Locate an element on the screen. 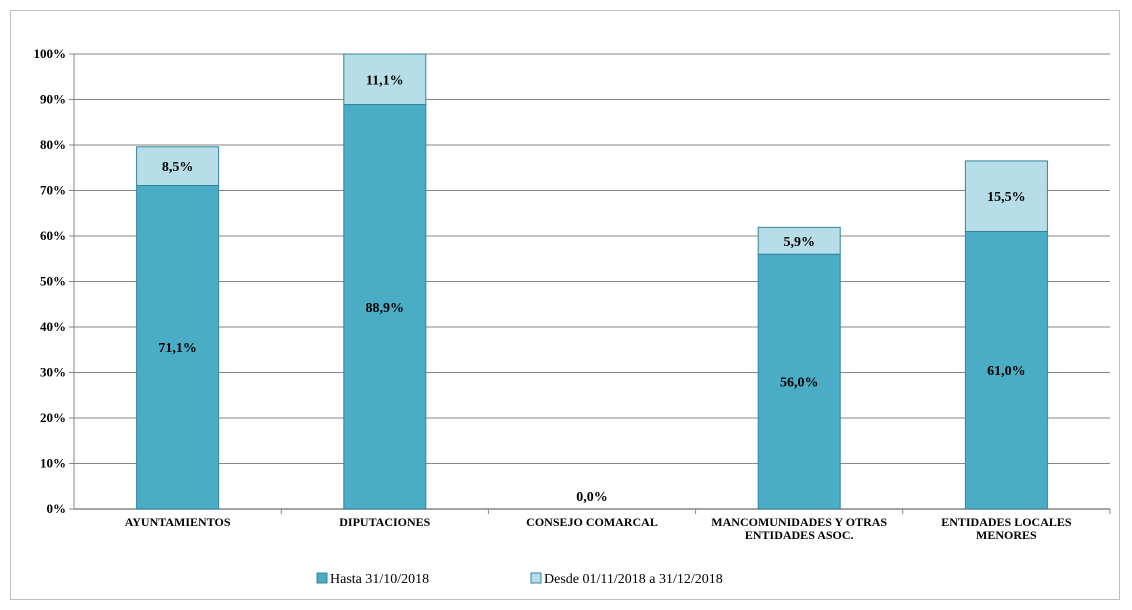 The width and height of the screenshot is (1132, 610). data-label-hasta: 88,9% is located at coordinates (385, 308).